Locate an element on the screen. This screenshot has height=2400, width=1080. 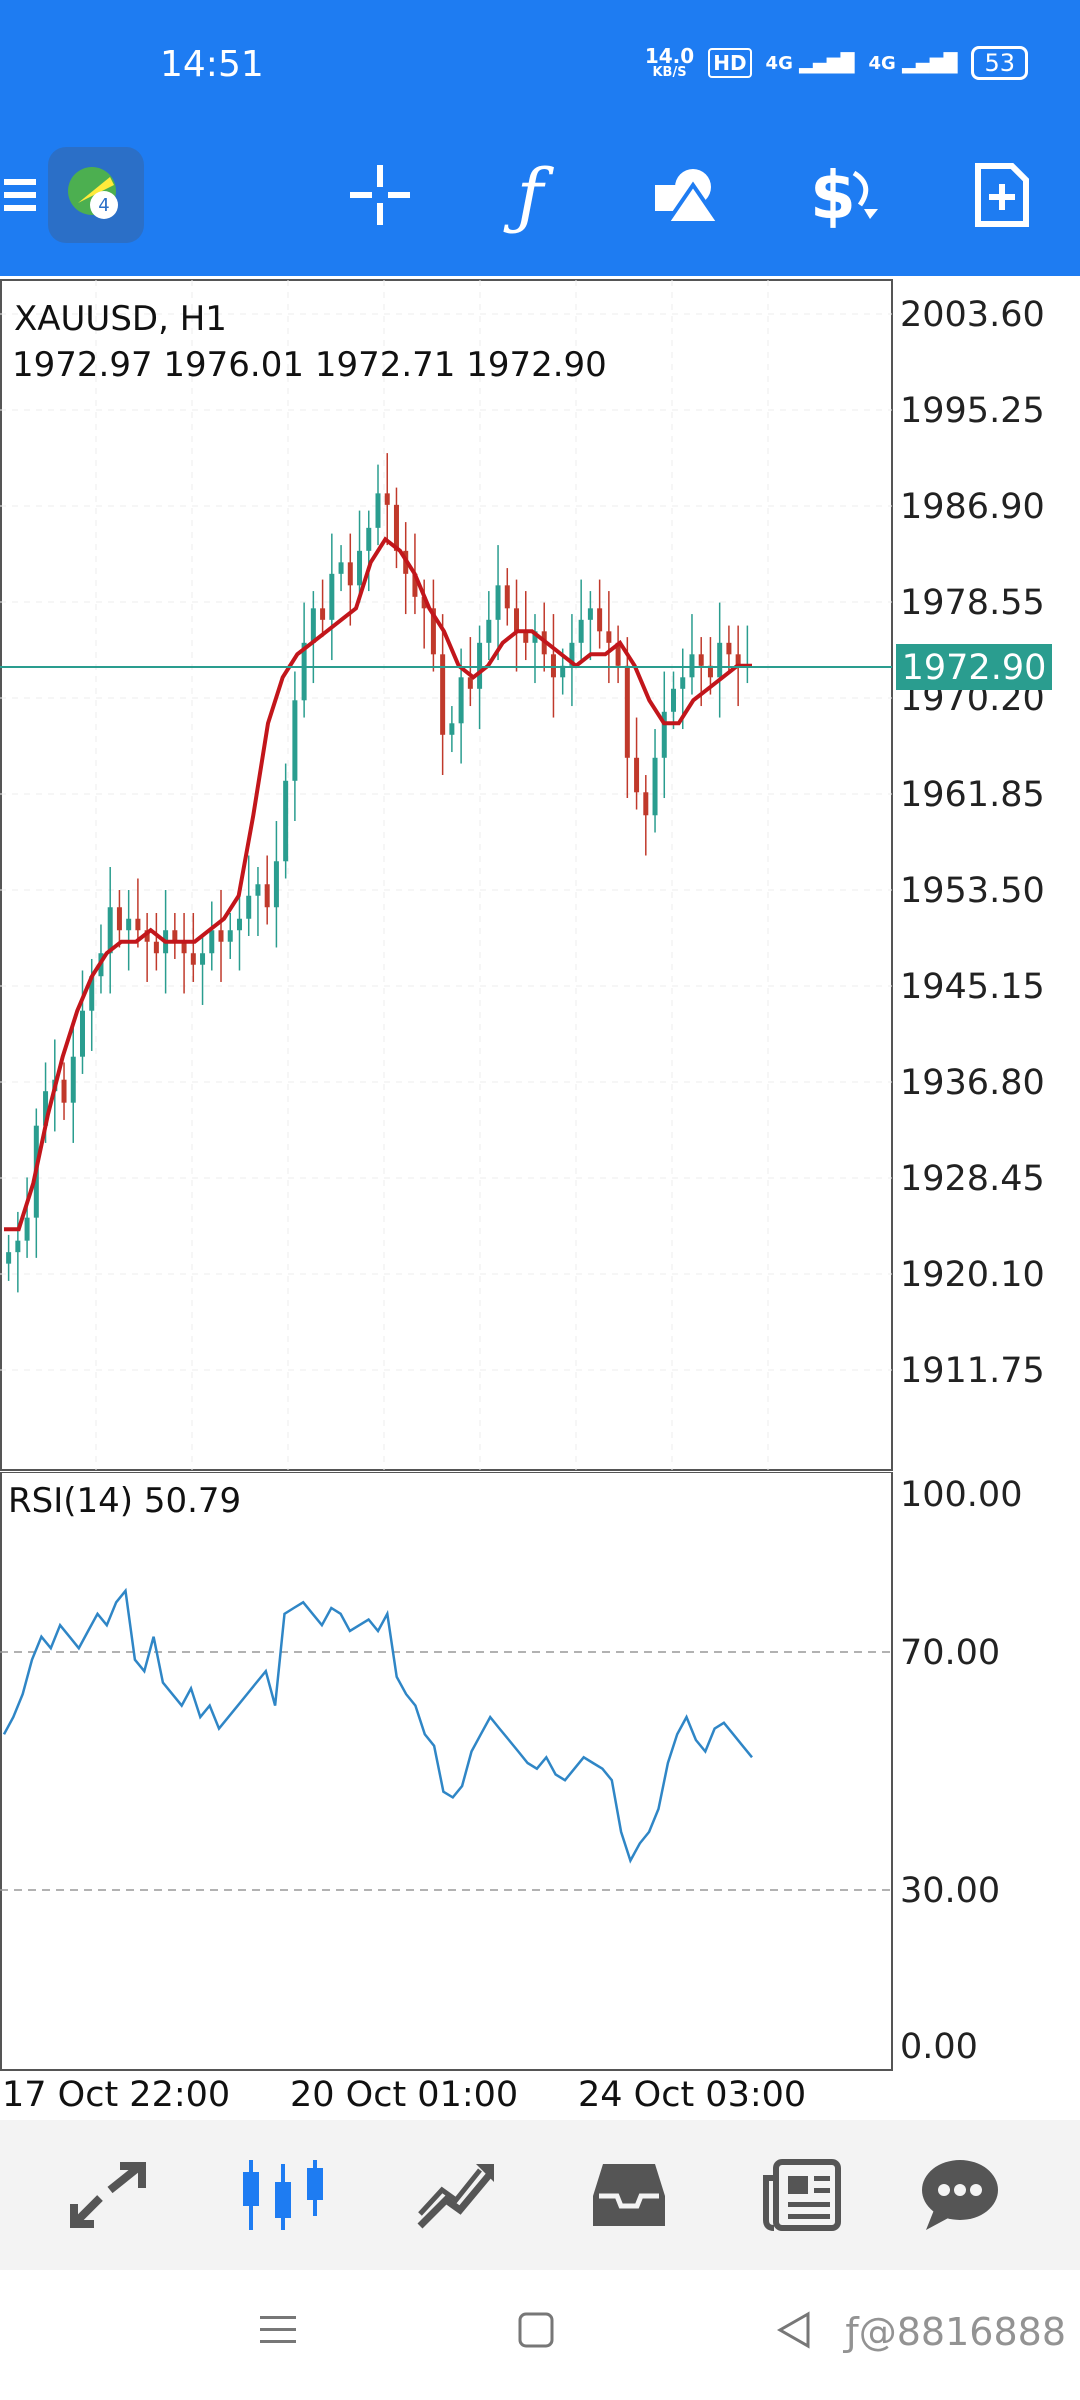
price-label: 2003.60 is located at coordinates (972, 315).